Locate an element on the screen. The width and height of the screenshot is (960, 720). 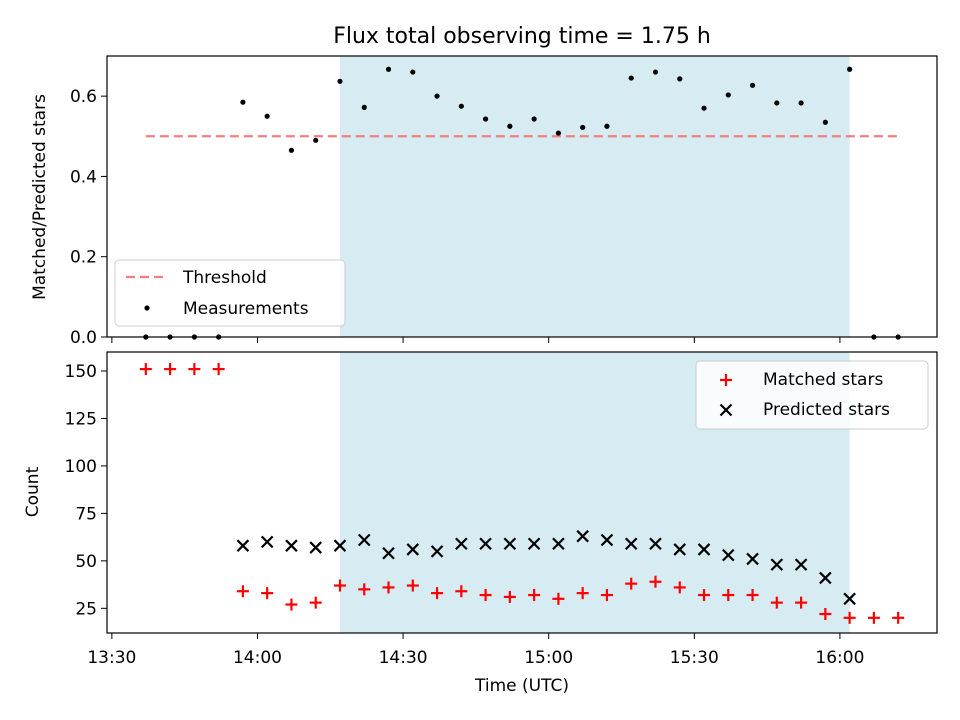
legend-predicted-marker is located at coordinates (726, 410).